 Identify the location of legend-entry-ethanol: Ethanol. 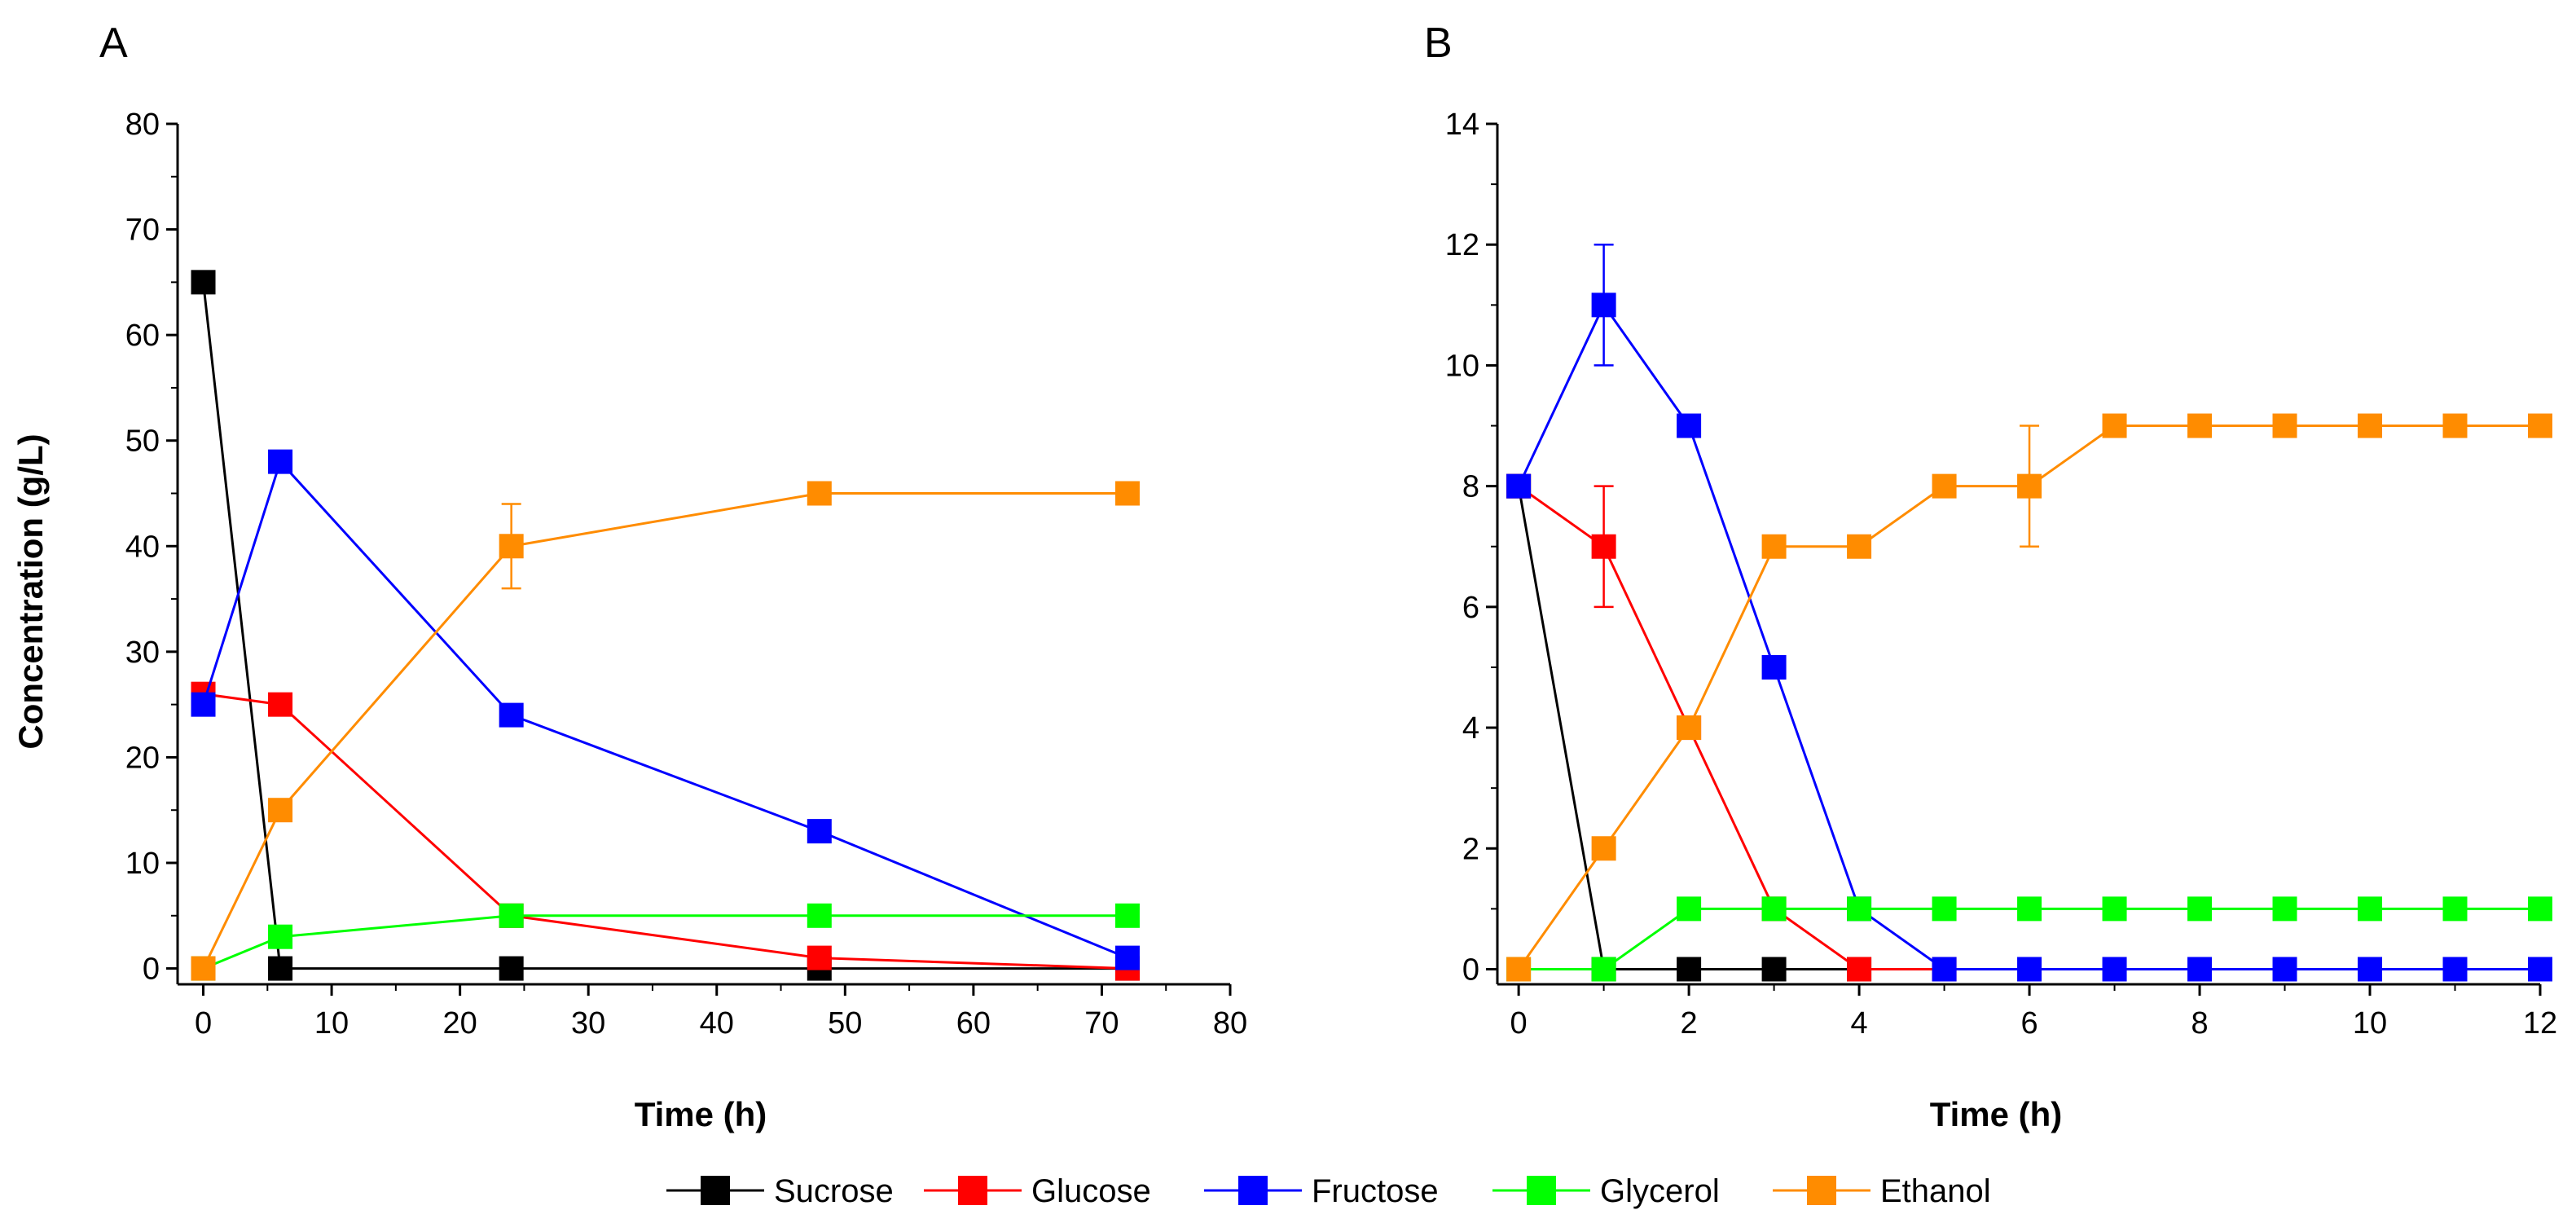
(1882, 1191).